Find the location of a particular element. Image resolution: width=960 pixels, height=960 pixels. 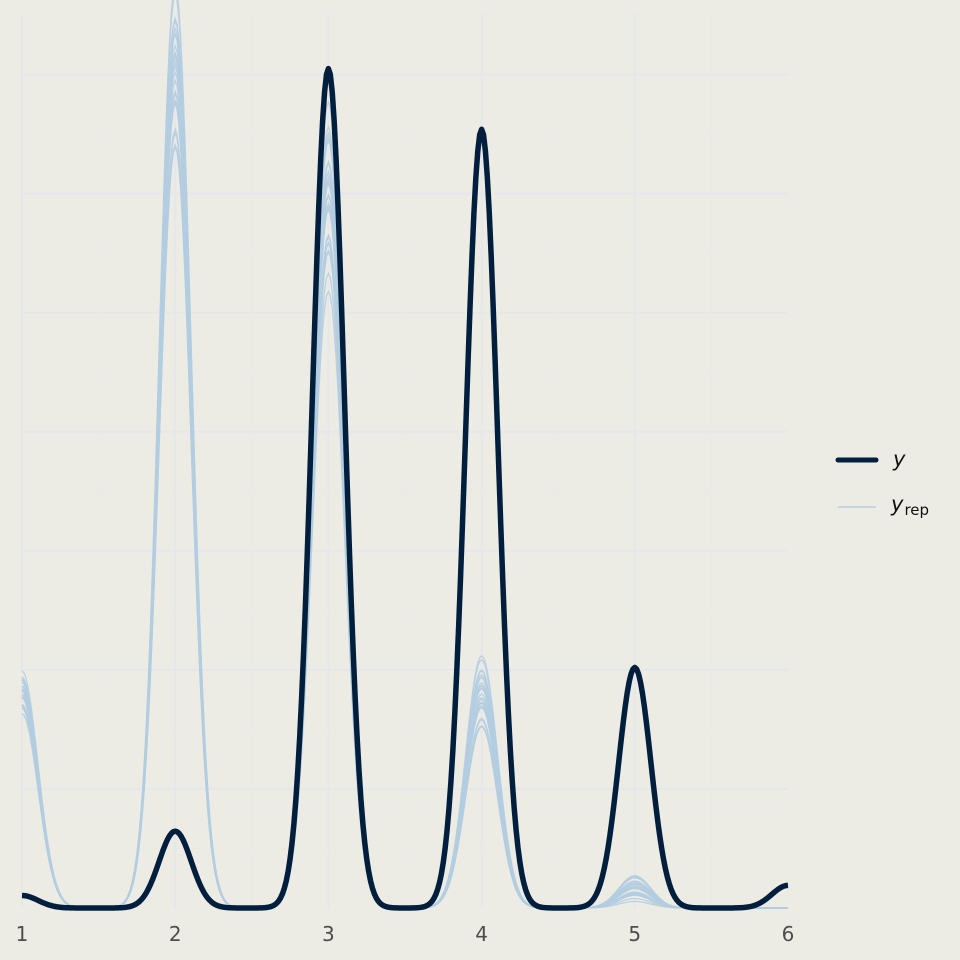

x-tick-label: 2 is located at coordinates (175, 934).